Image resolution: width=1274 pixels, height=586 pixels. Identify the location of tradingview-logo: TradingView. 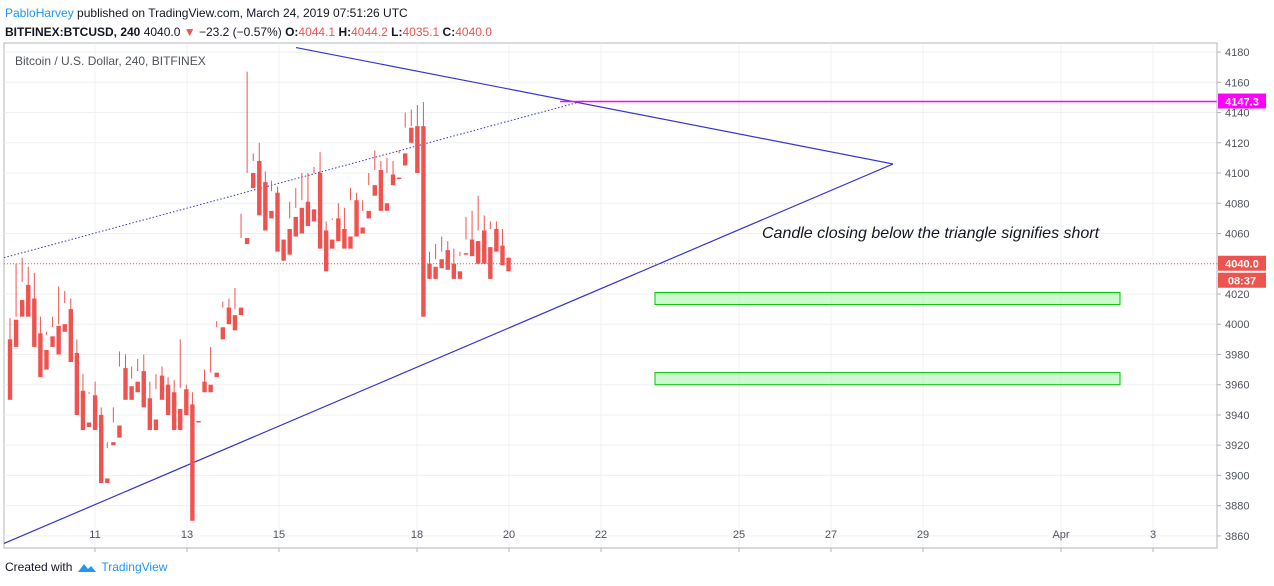
(121, 567).